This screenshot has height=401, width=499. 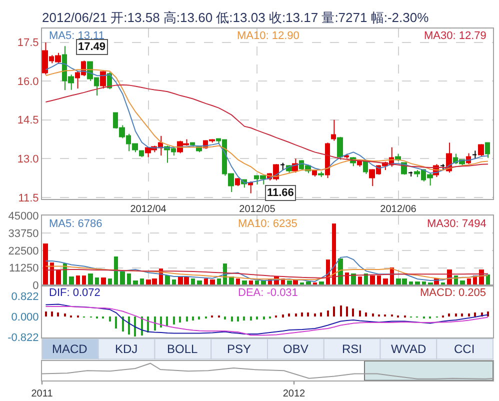 I want to click on text: BOLL, so click(x=182, y=349).